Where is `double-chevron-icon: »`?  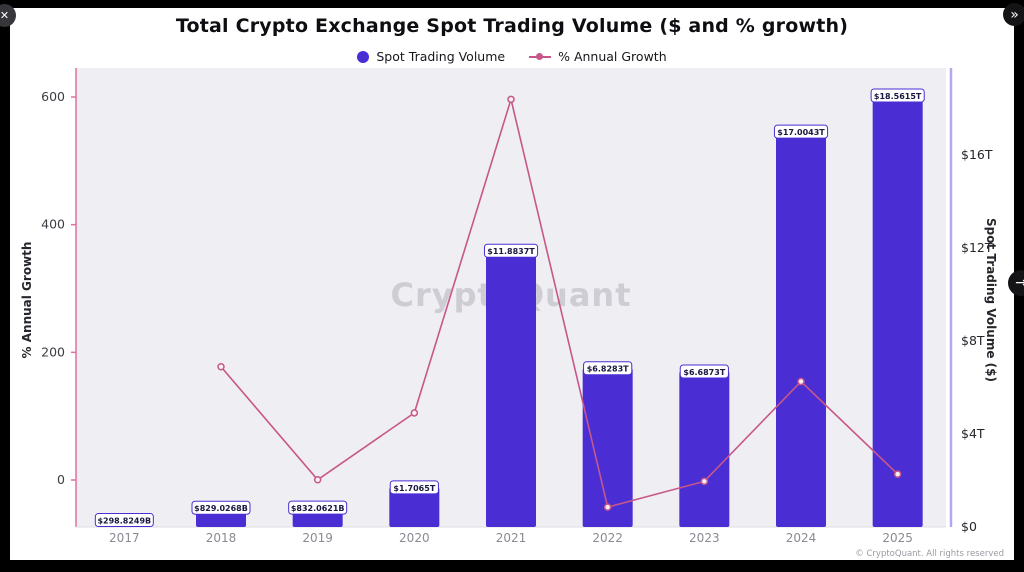
double-chevron-icon: » is located at coordinates (1014, 14).